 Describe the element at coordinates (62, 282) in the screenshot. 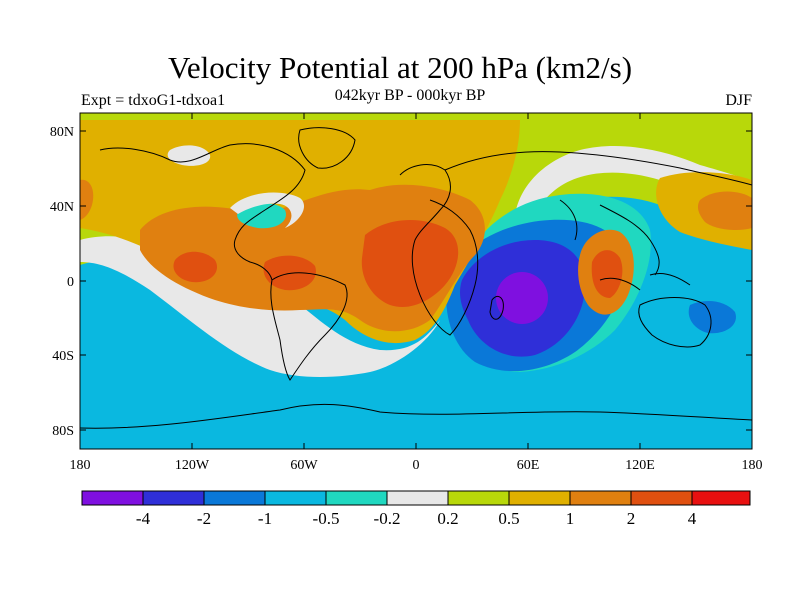

I see `latitude-labels: 80N 40N 0 40S 80S` at that location.